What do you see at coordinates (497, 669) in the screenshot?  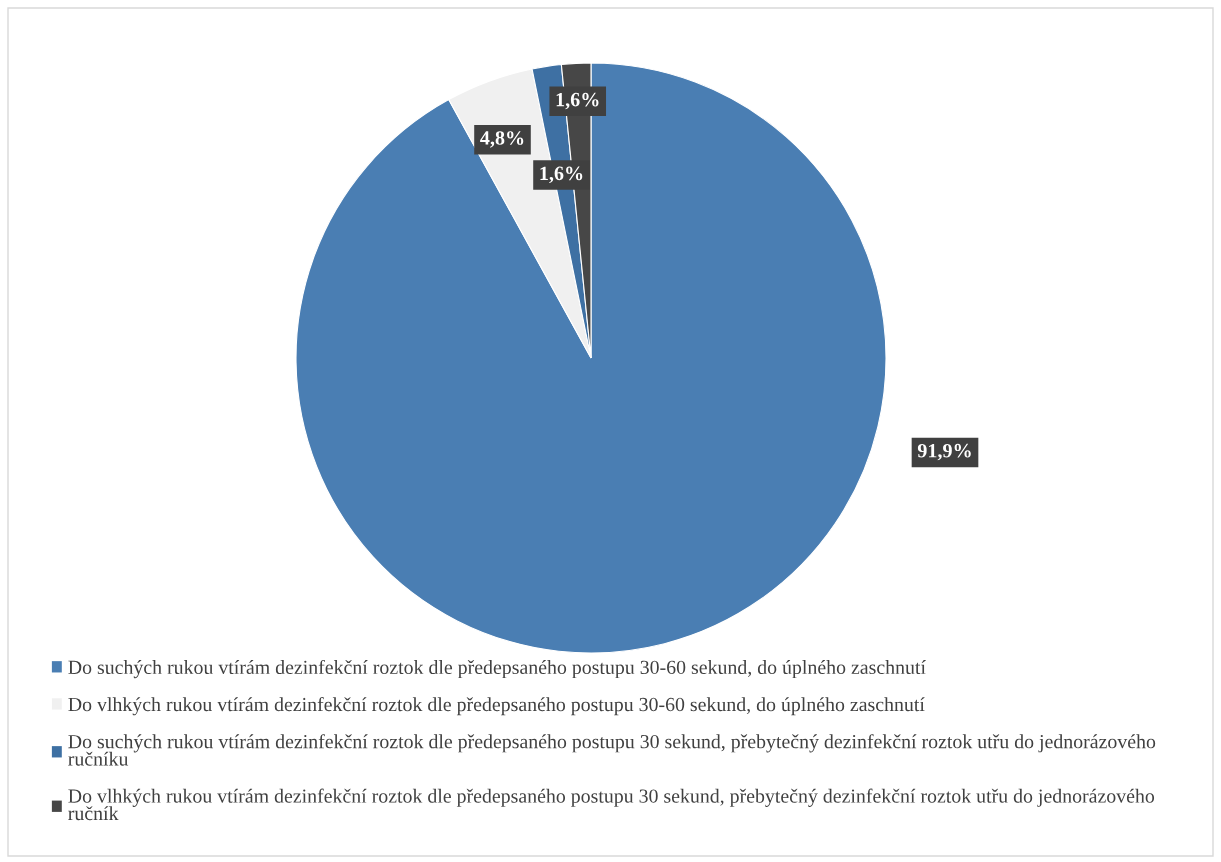 I see `legend-label: Do suchých rukou vtírám dezinfekční roztok dle předepsaného postupu 30-60 sekund, do úplného zaschnutí` at bounding box center [497, 669].